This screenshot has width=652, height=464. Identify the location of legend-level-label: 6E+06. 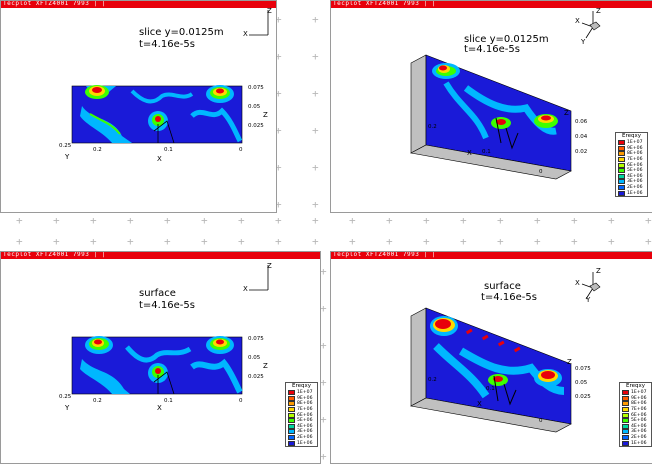
(305, 415).